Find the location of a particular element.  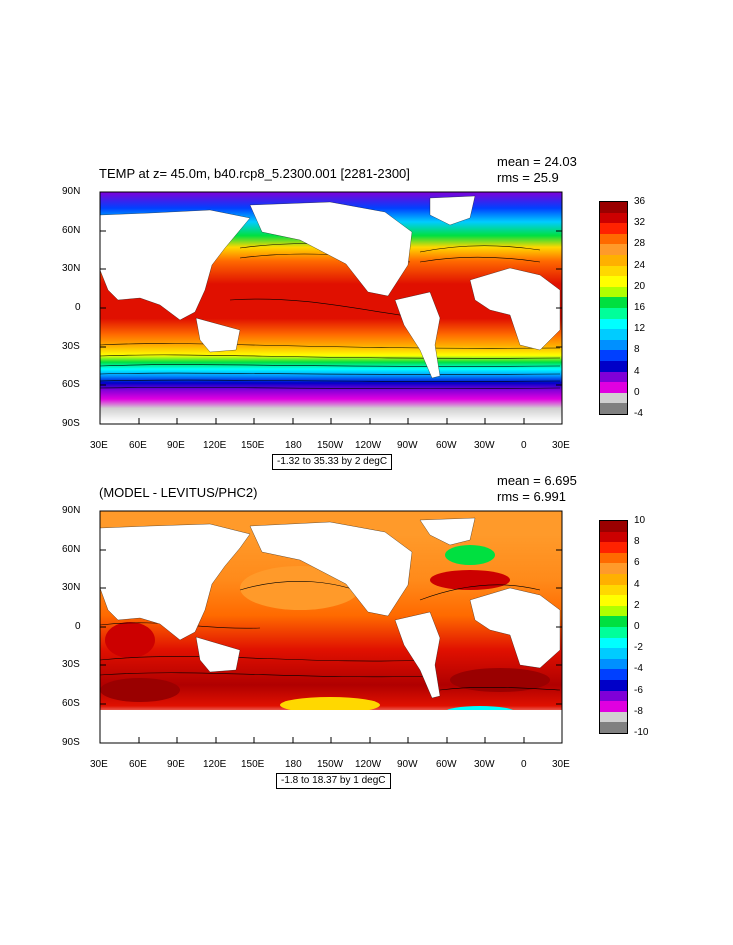

colorbar-label: 6 is located at coordinates (637, 563).